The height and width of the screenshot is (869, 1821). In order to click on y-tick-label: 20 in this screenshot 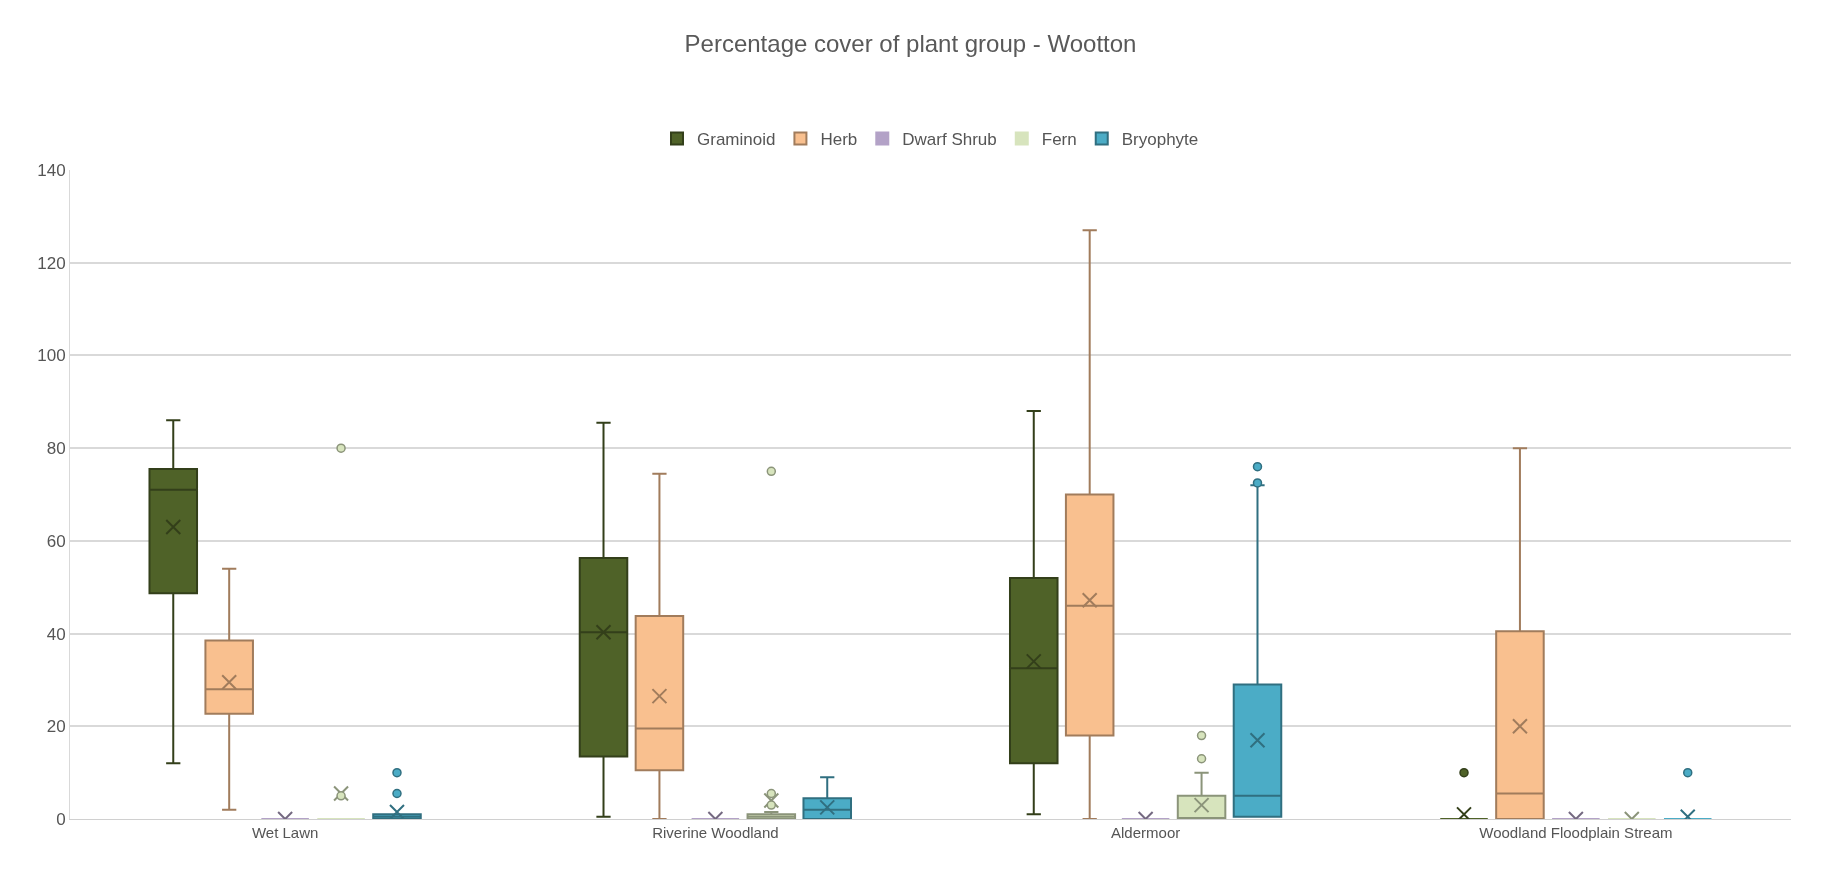, I will do `click(56, 727)`.